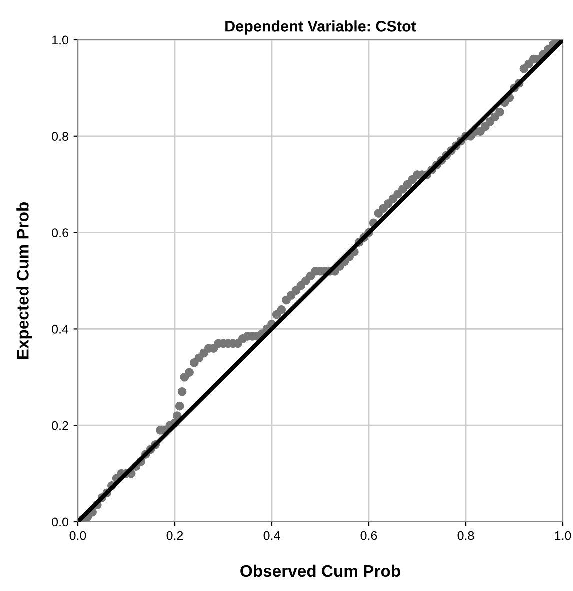 The image size is (573, 591). What do you see at coordinates (369, 535) in the screenshot?
I see `x-tick-label: 0.6` at bounding box center [369, 535].